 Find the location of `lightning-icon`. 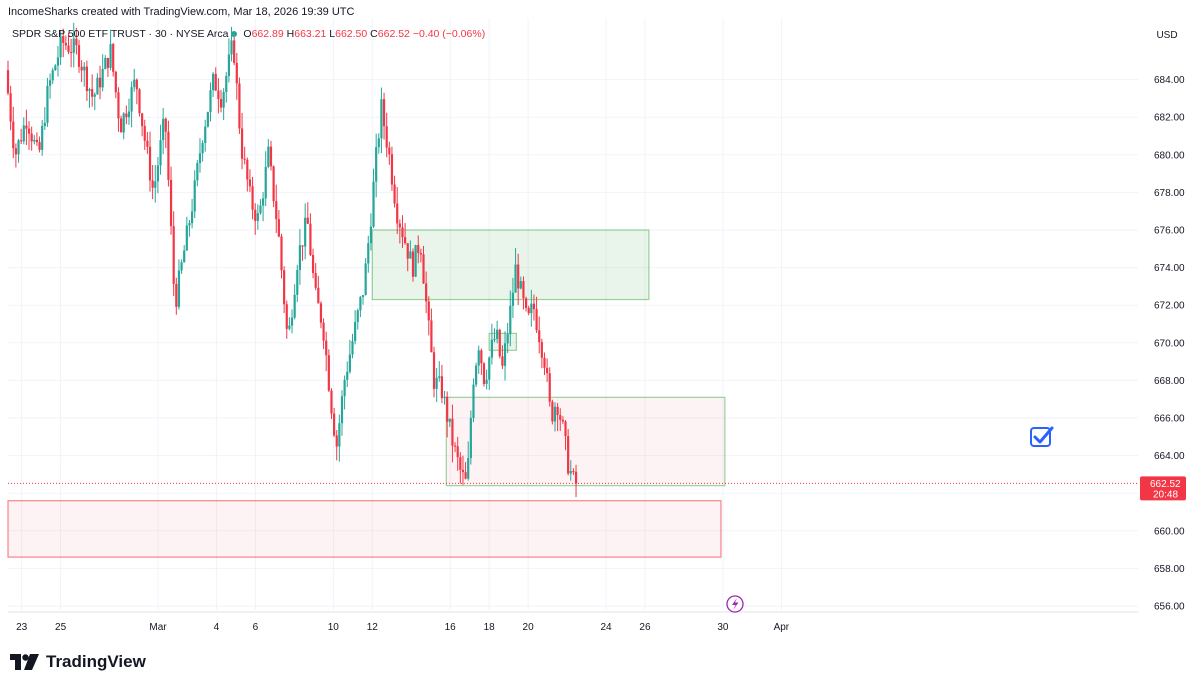

lightning-icon is located at coordinates (735, 604).